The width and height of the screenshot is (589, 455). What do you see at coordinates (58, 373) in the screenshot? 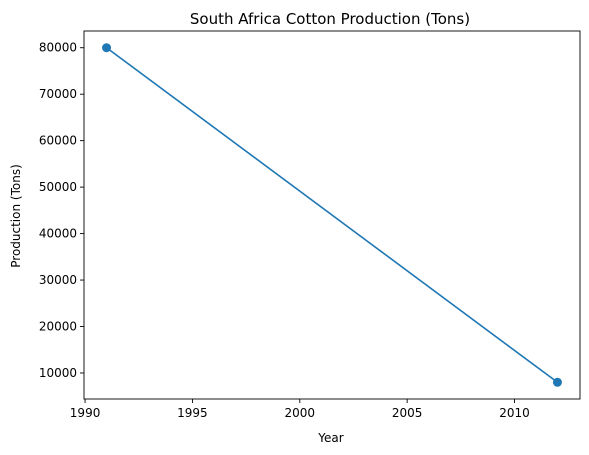
I see `y-tick-label: 10000` at bounding box center [58, 373].